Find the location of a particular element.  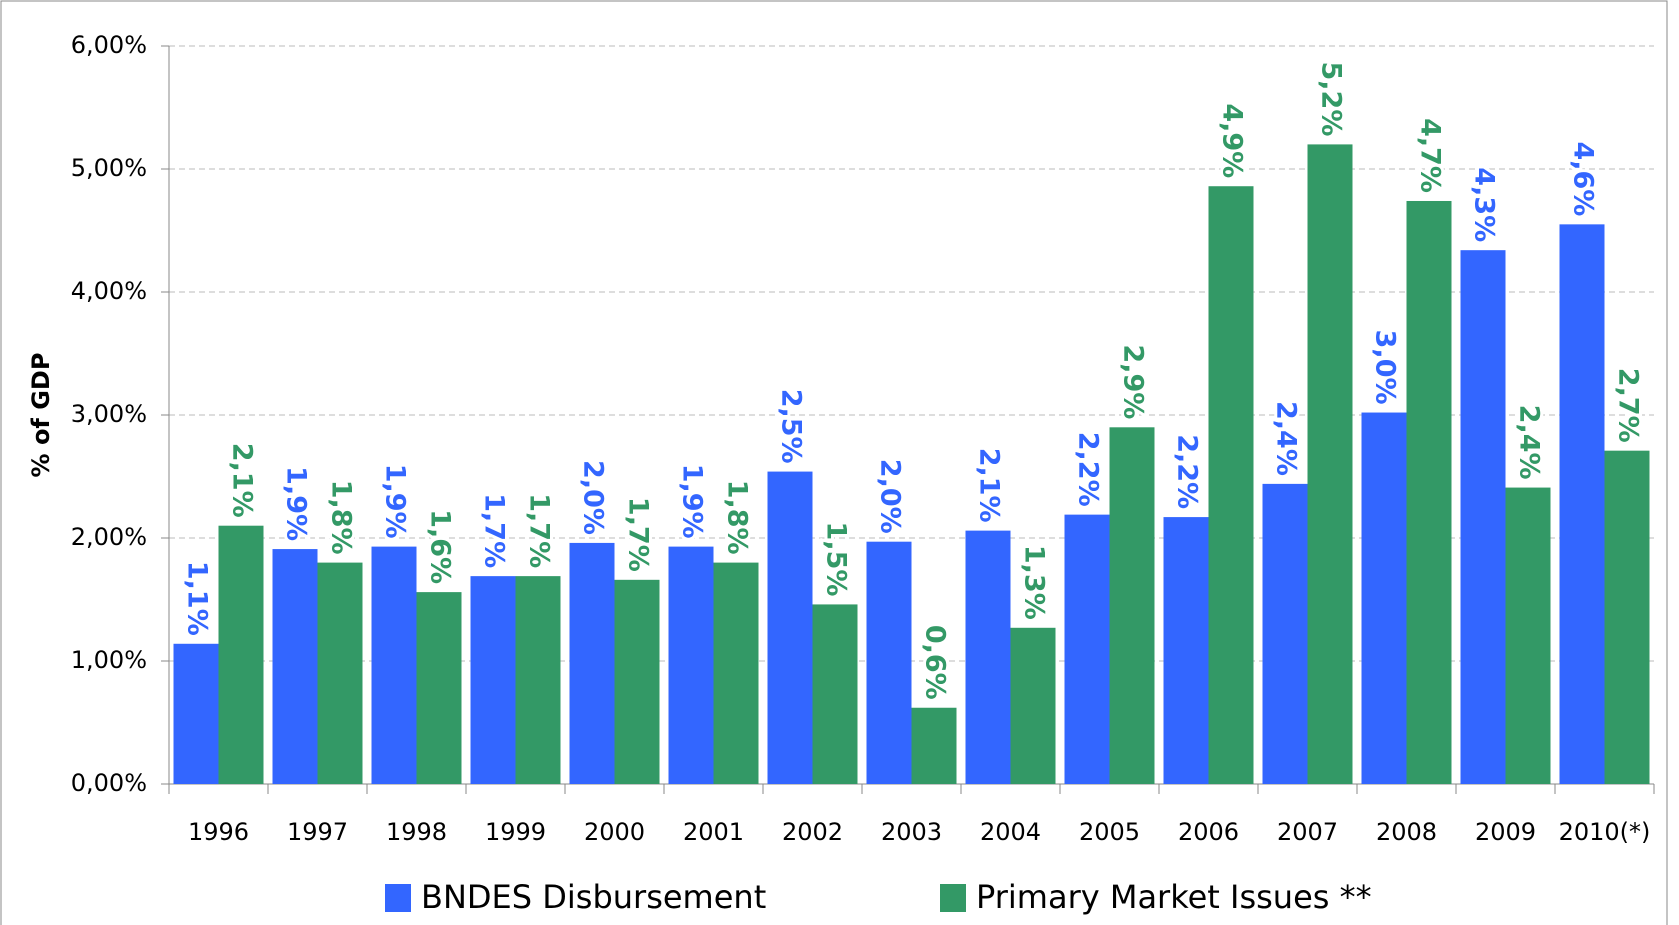

value-label: 2,5% is located at coordinates (791, 426).